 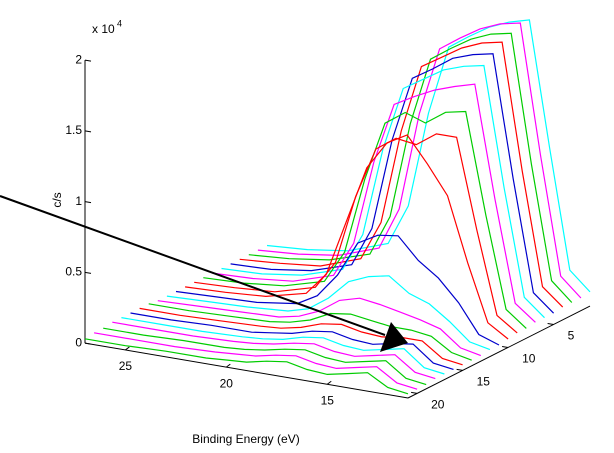 I want to click on z-tick-label: 1, so click(x=78, y=201).